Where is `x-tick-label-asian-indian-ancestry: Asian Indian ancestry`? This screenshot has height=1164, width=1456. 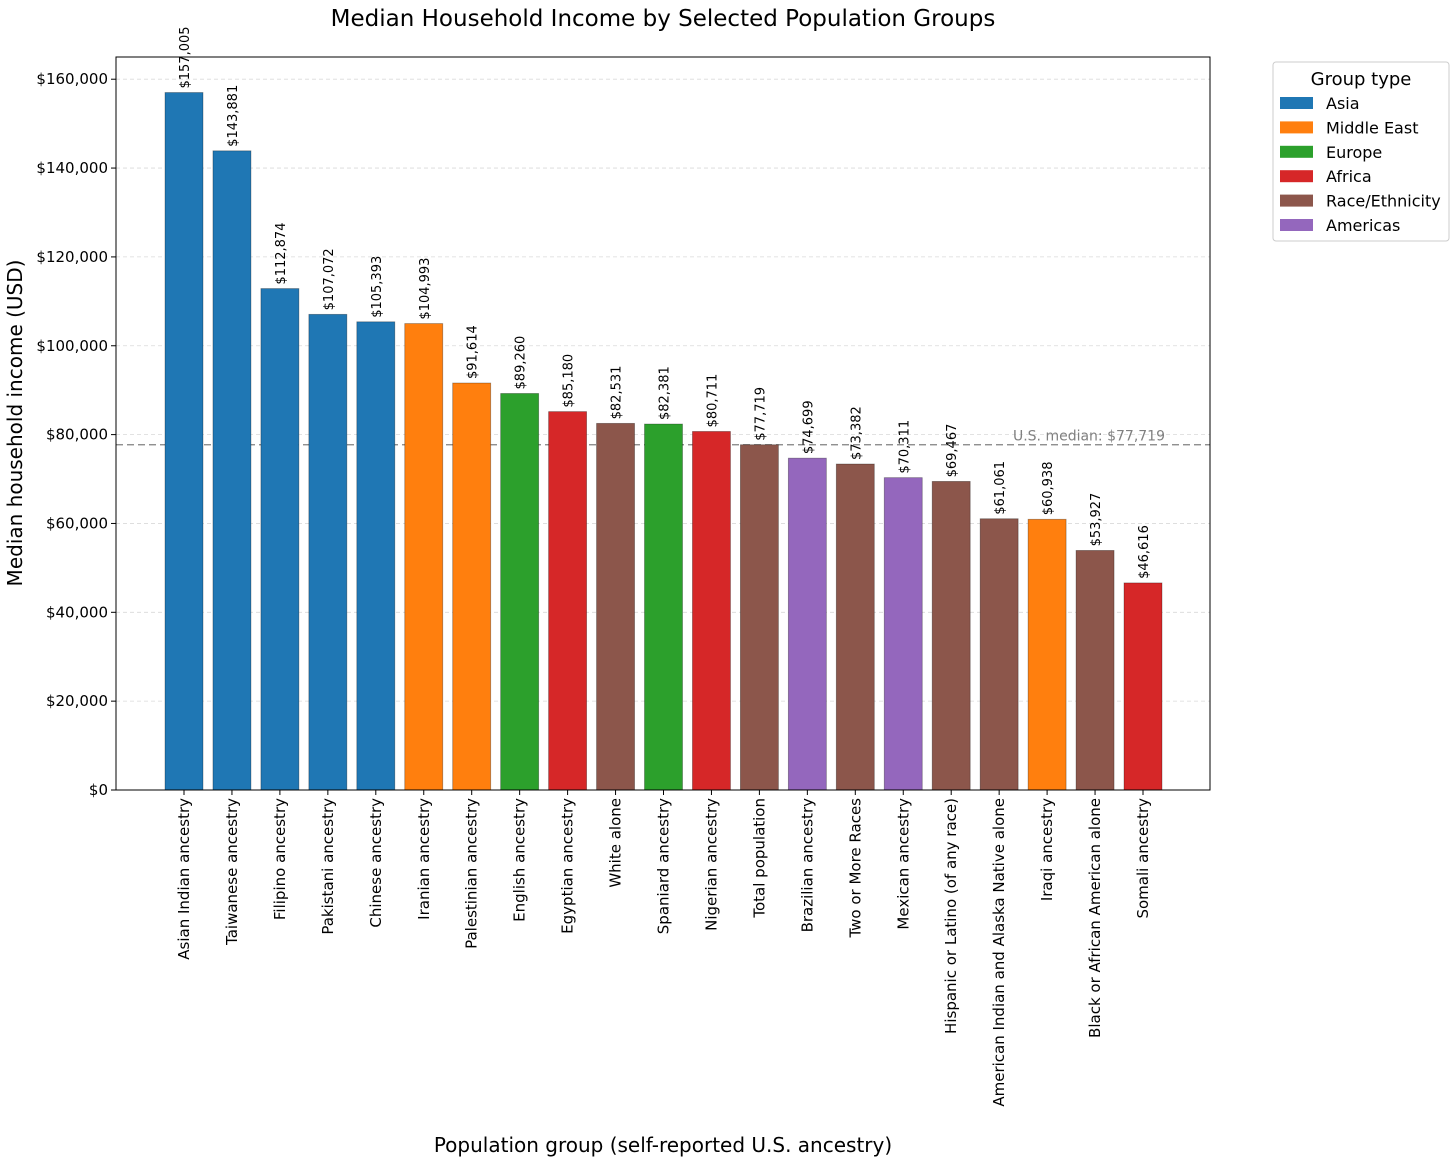 x-tick-label-asian-indian-ancestry: Asian Indian ancestry is located at coordinates (184, 879).